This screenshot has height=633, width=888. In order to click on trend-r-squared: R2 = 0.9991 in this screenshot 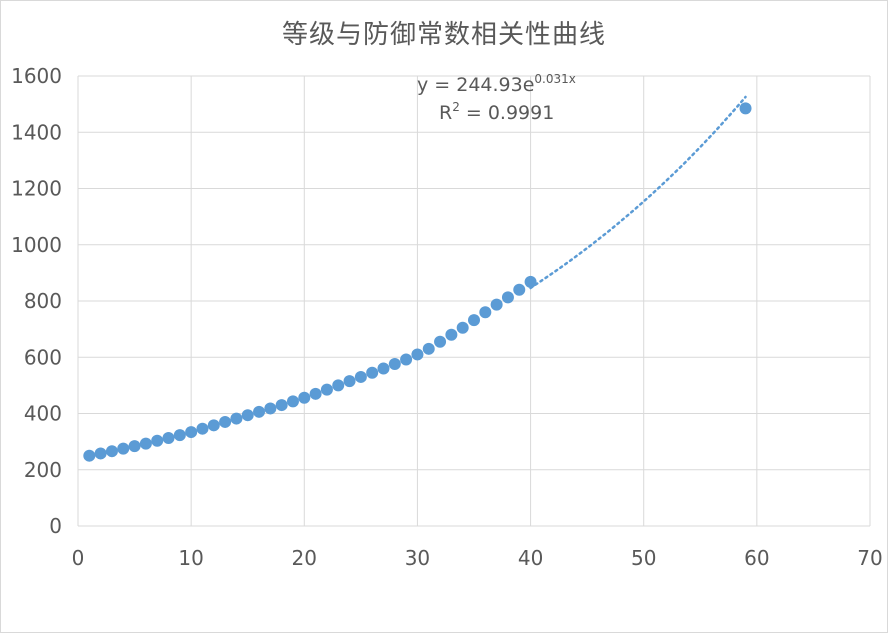, I will do `click(496, 112)`.